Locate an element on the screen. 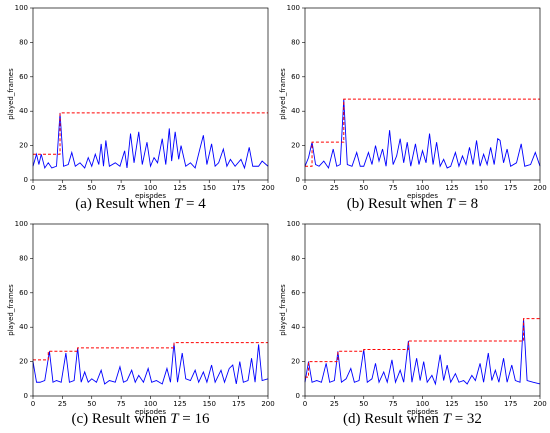 This screenshot has height=433, width=550. caption-value: = 4 is located at coordinates (196, 204).